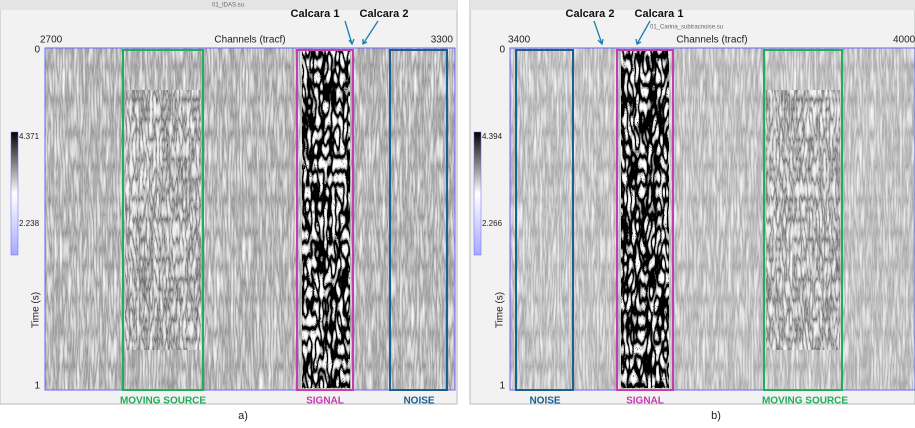 The width and height of the screenshot is (915, 428). Describe the element at coordinates (51, 40) in the screenshot. I see `x-tick-label: 2700` at that location.